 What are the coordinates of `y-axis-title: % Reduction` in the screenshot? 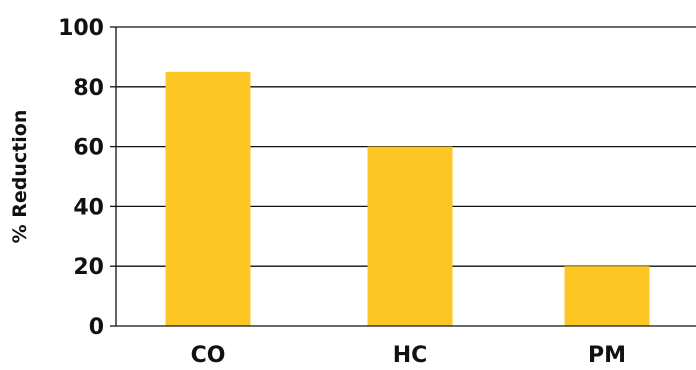 It's located at (20, 177).